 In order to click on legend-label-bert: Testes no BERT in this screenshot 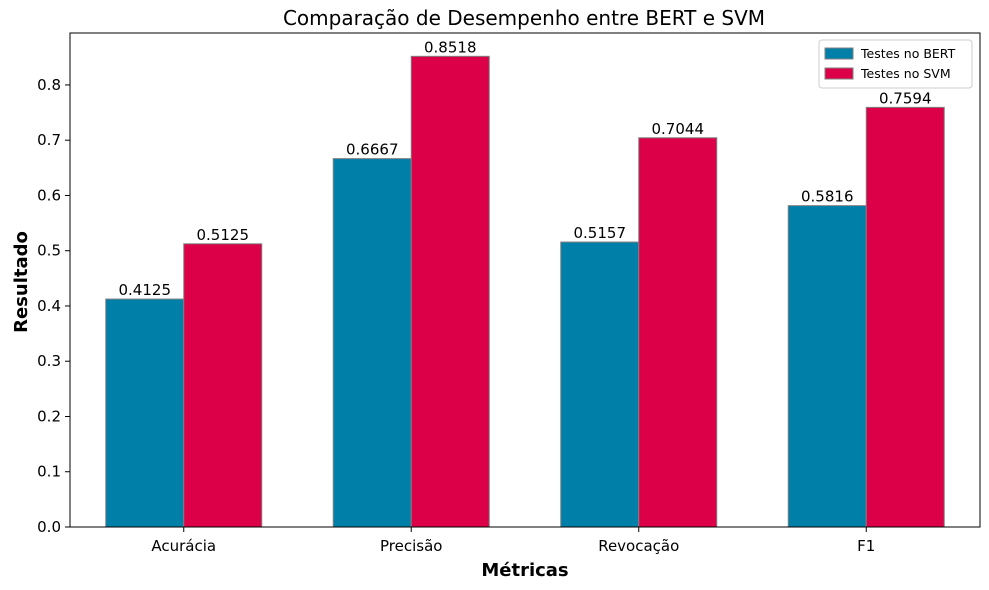, I will do `click(908, 53)`.